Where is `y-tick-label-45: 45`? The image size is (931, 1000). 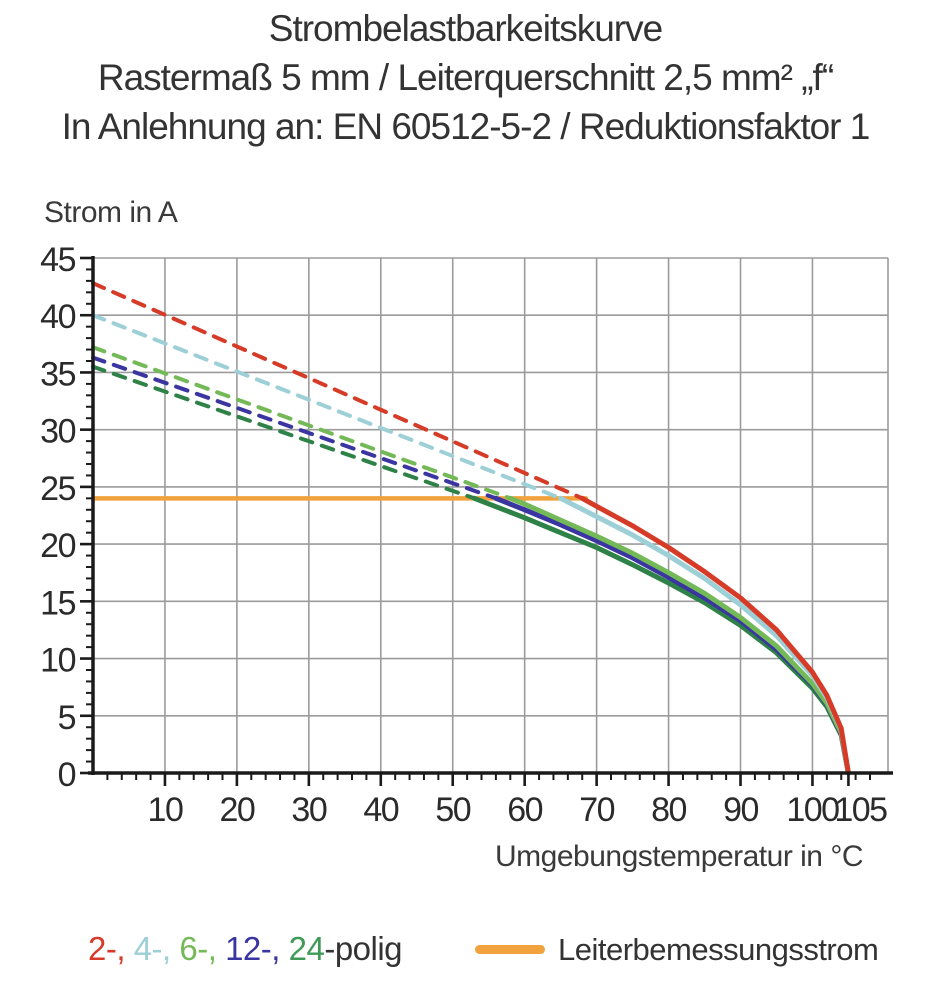 y-tick-label-45: 45 is located at coordinates (57, 260).